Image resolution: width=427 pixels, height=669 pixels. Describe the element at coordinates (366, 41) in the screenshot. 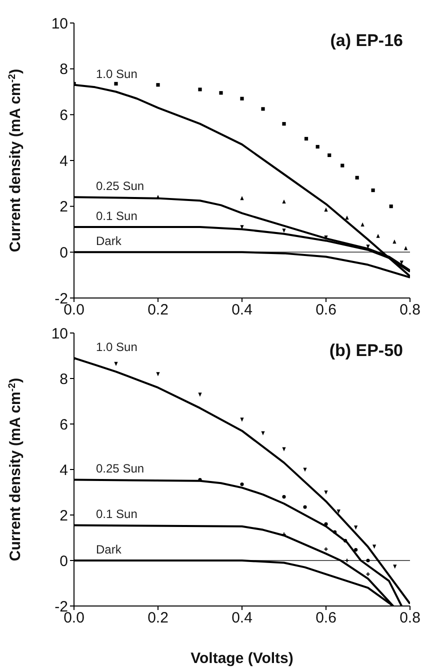

I see `text: (a) EP-16` at that location.